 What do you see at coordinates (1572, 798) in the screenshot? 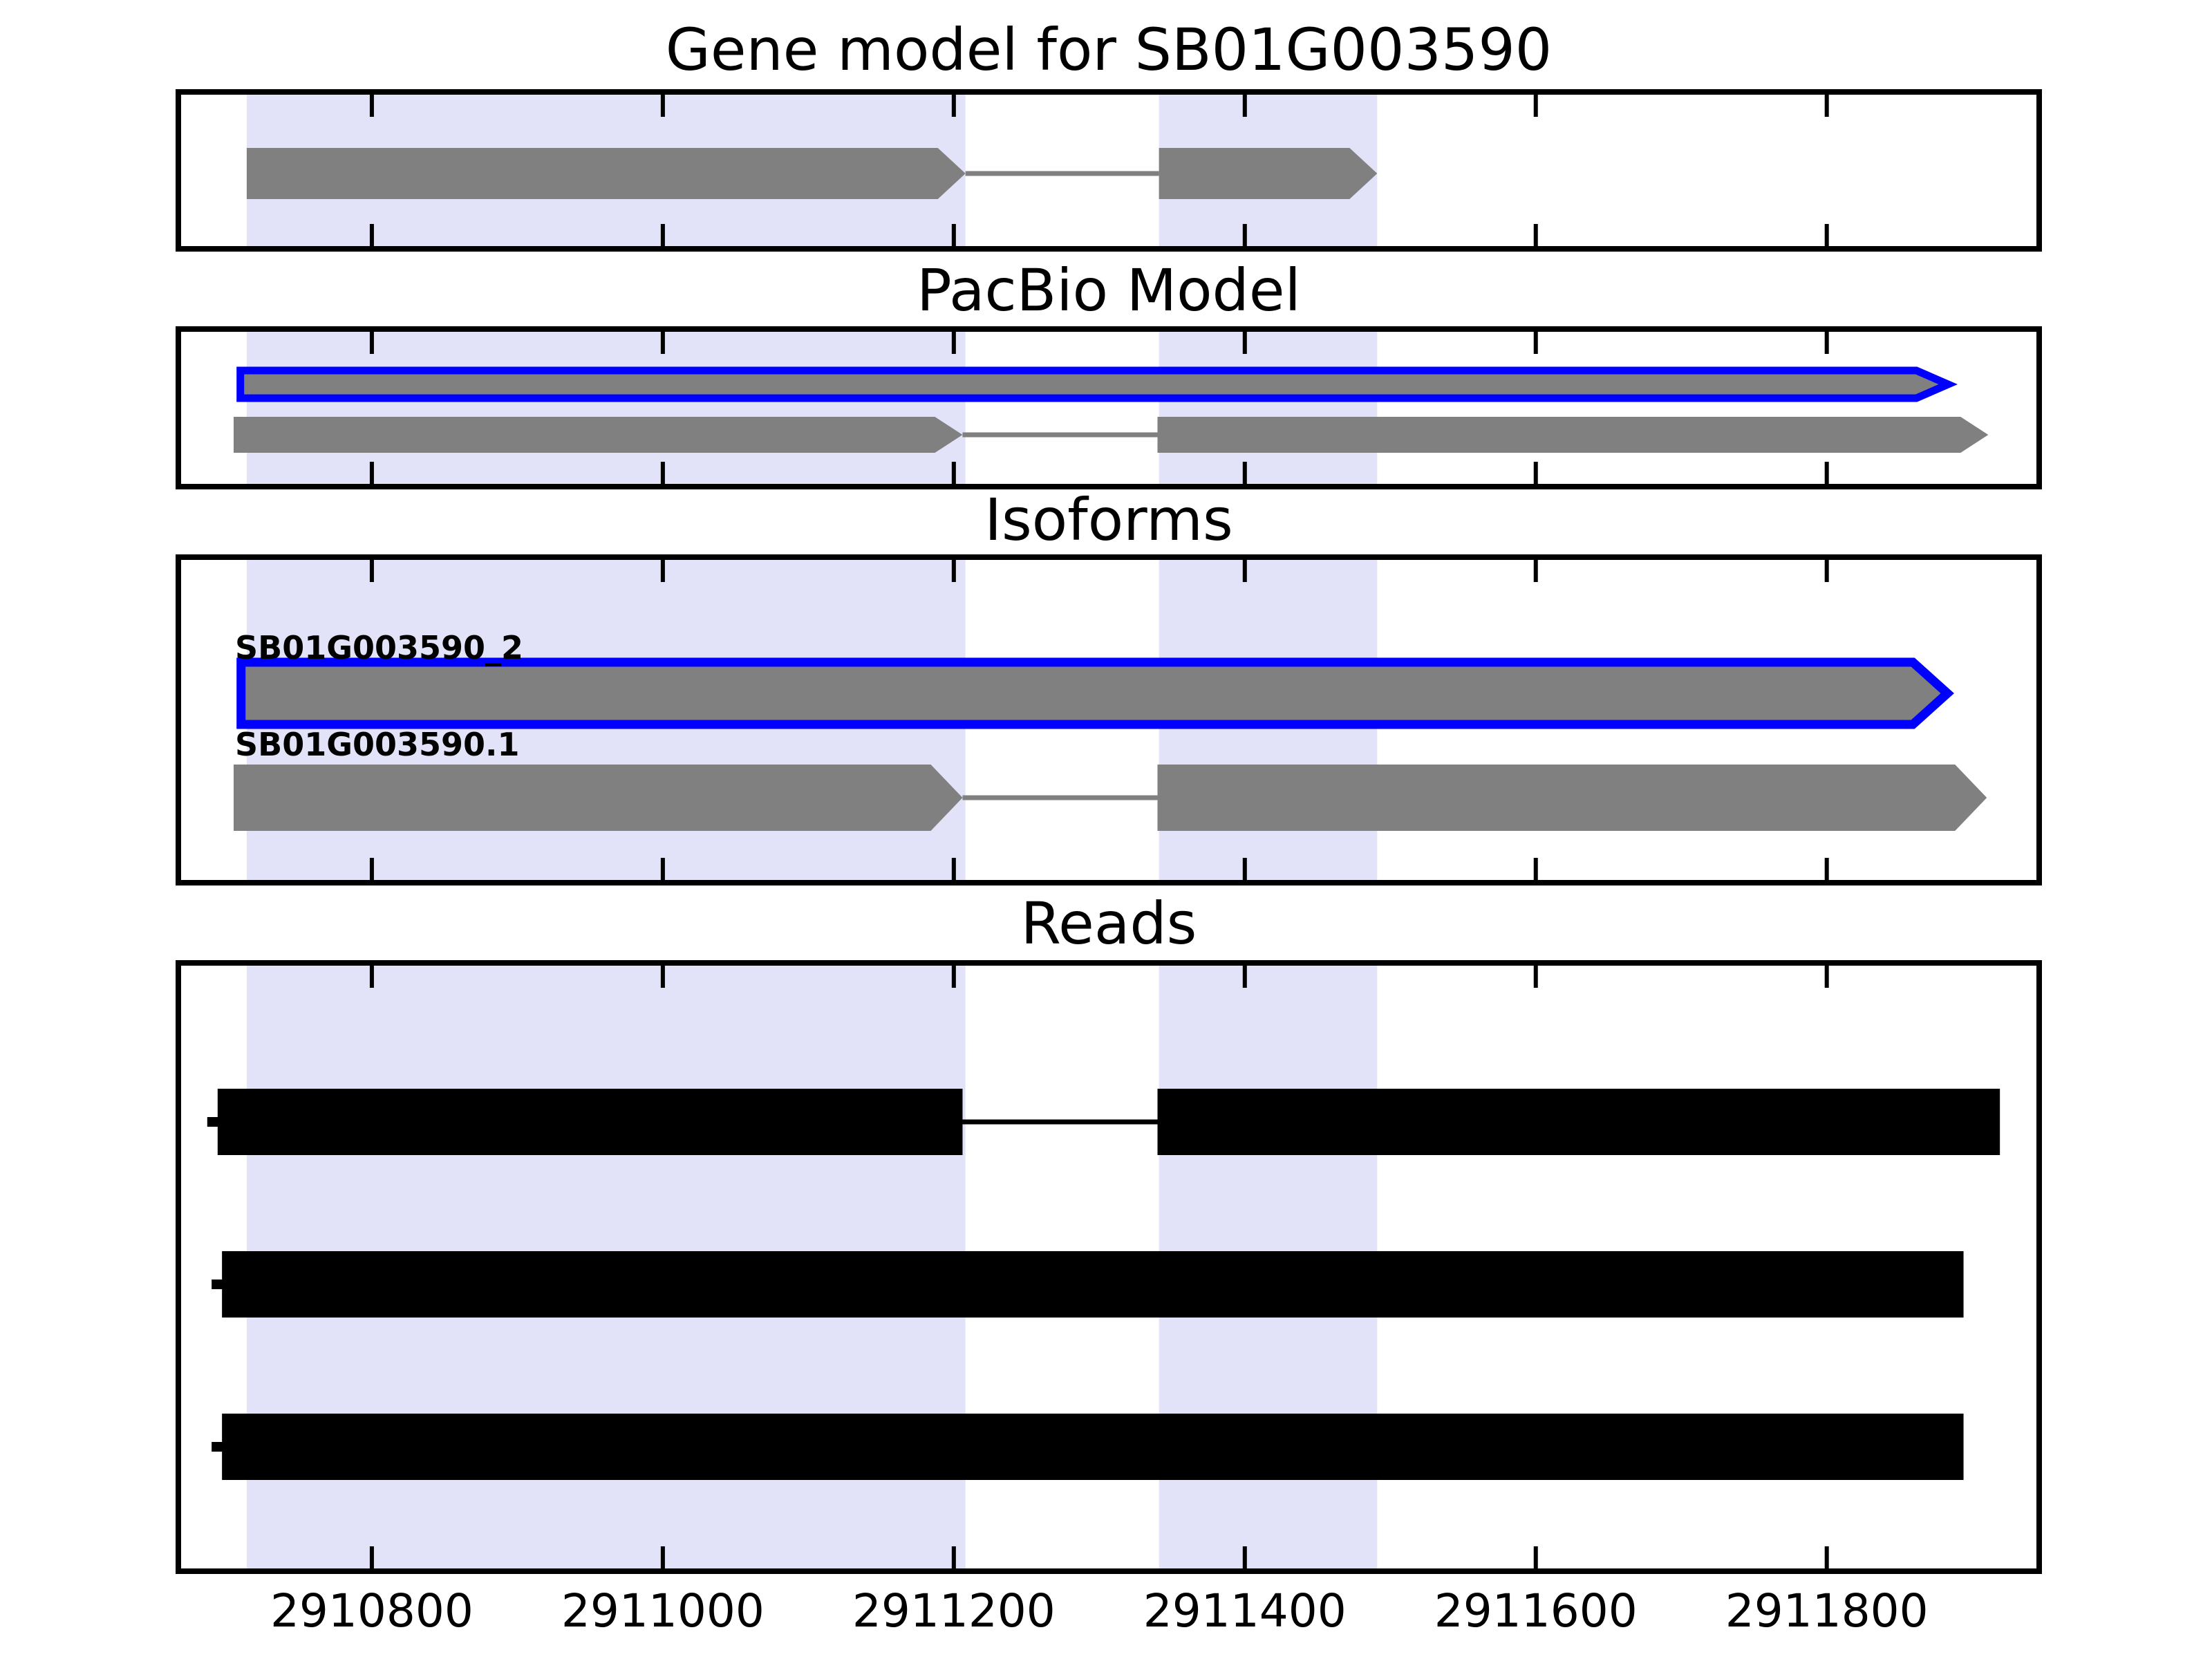
I see `SB01G003590.1-exon-2` at bounding box center [1572, 798].